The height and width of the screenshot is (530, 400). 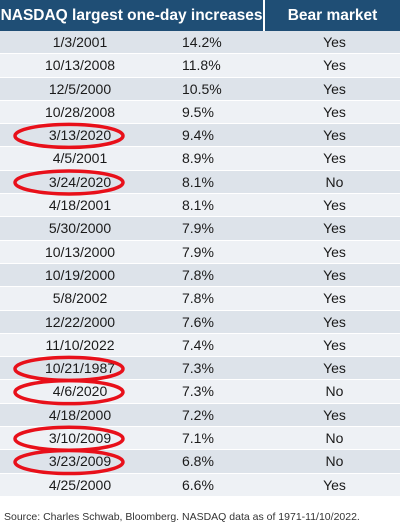 I want to click on row-date: 10/19/2000, so click(x=80, y=274).